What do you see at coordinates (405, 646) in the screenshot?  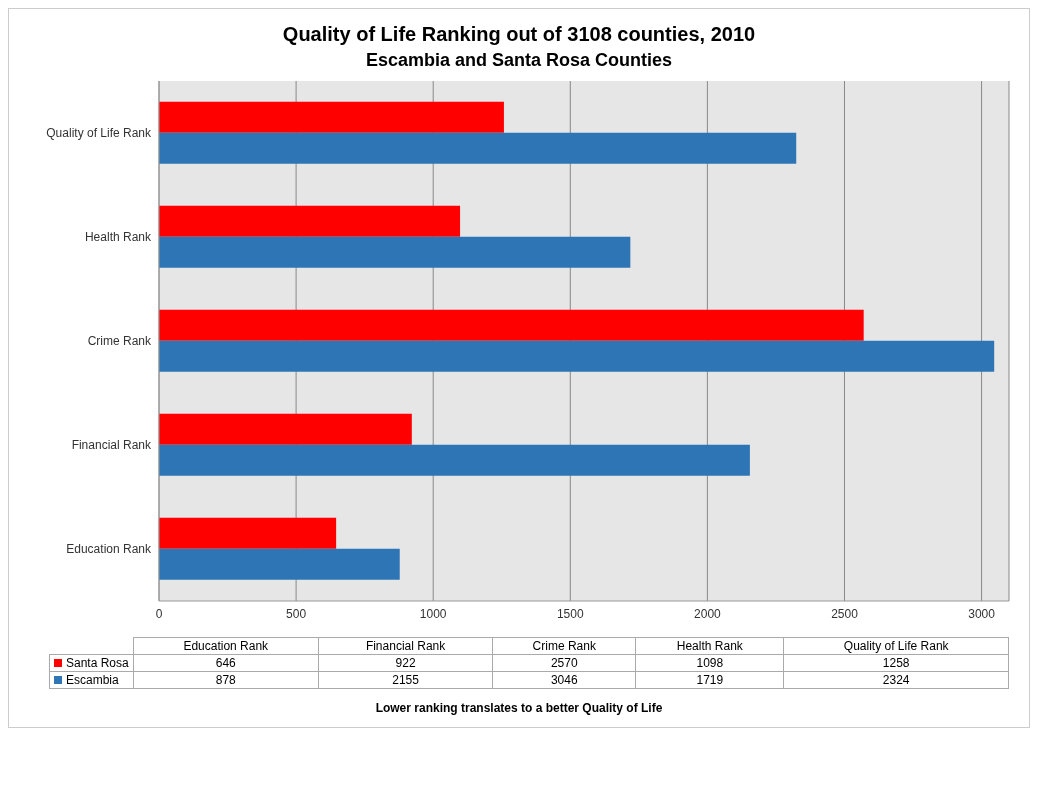 I see `x-tick-label: Financial Rank` at bounding box center [405, 646].